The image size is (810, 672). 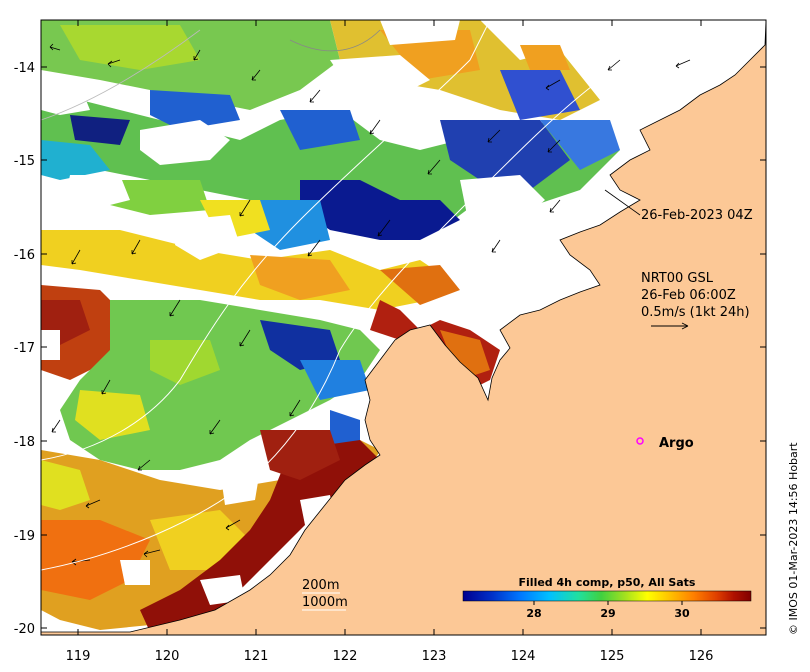 What do you see at coordinates (793, 538) in the screenshot?
I see `credit-text: © IMOS 01-Mar-2023 14:56 Hobart` at bounding box center [793, 538].